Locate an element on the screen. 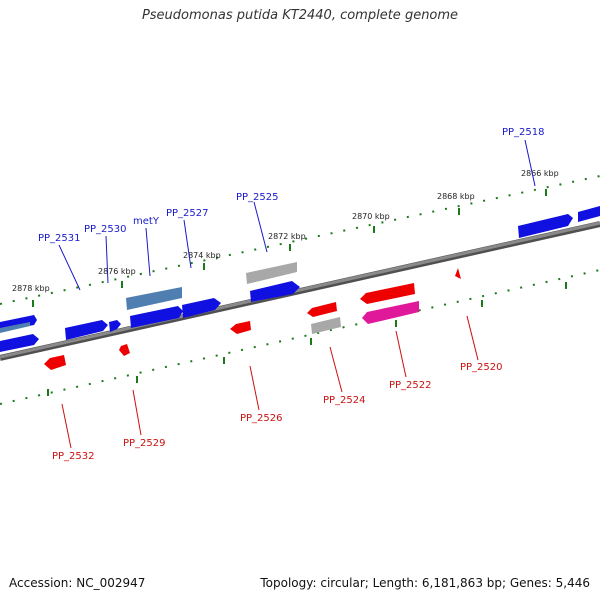  gene-label: PP_2522 is located at coordinates (410, 385).